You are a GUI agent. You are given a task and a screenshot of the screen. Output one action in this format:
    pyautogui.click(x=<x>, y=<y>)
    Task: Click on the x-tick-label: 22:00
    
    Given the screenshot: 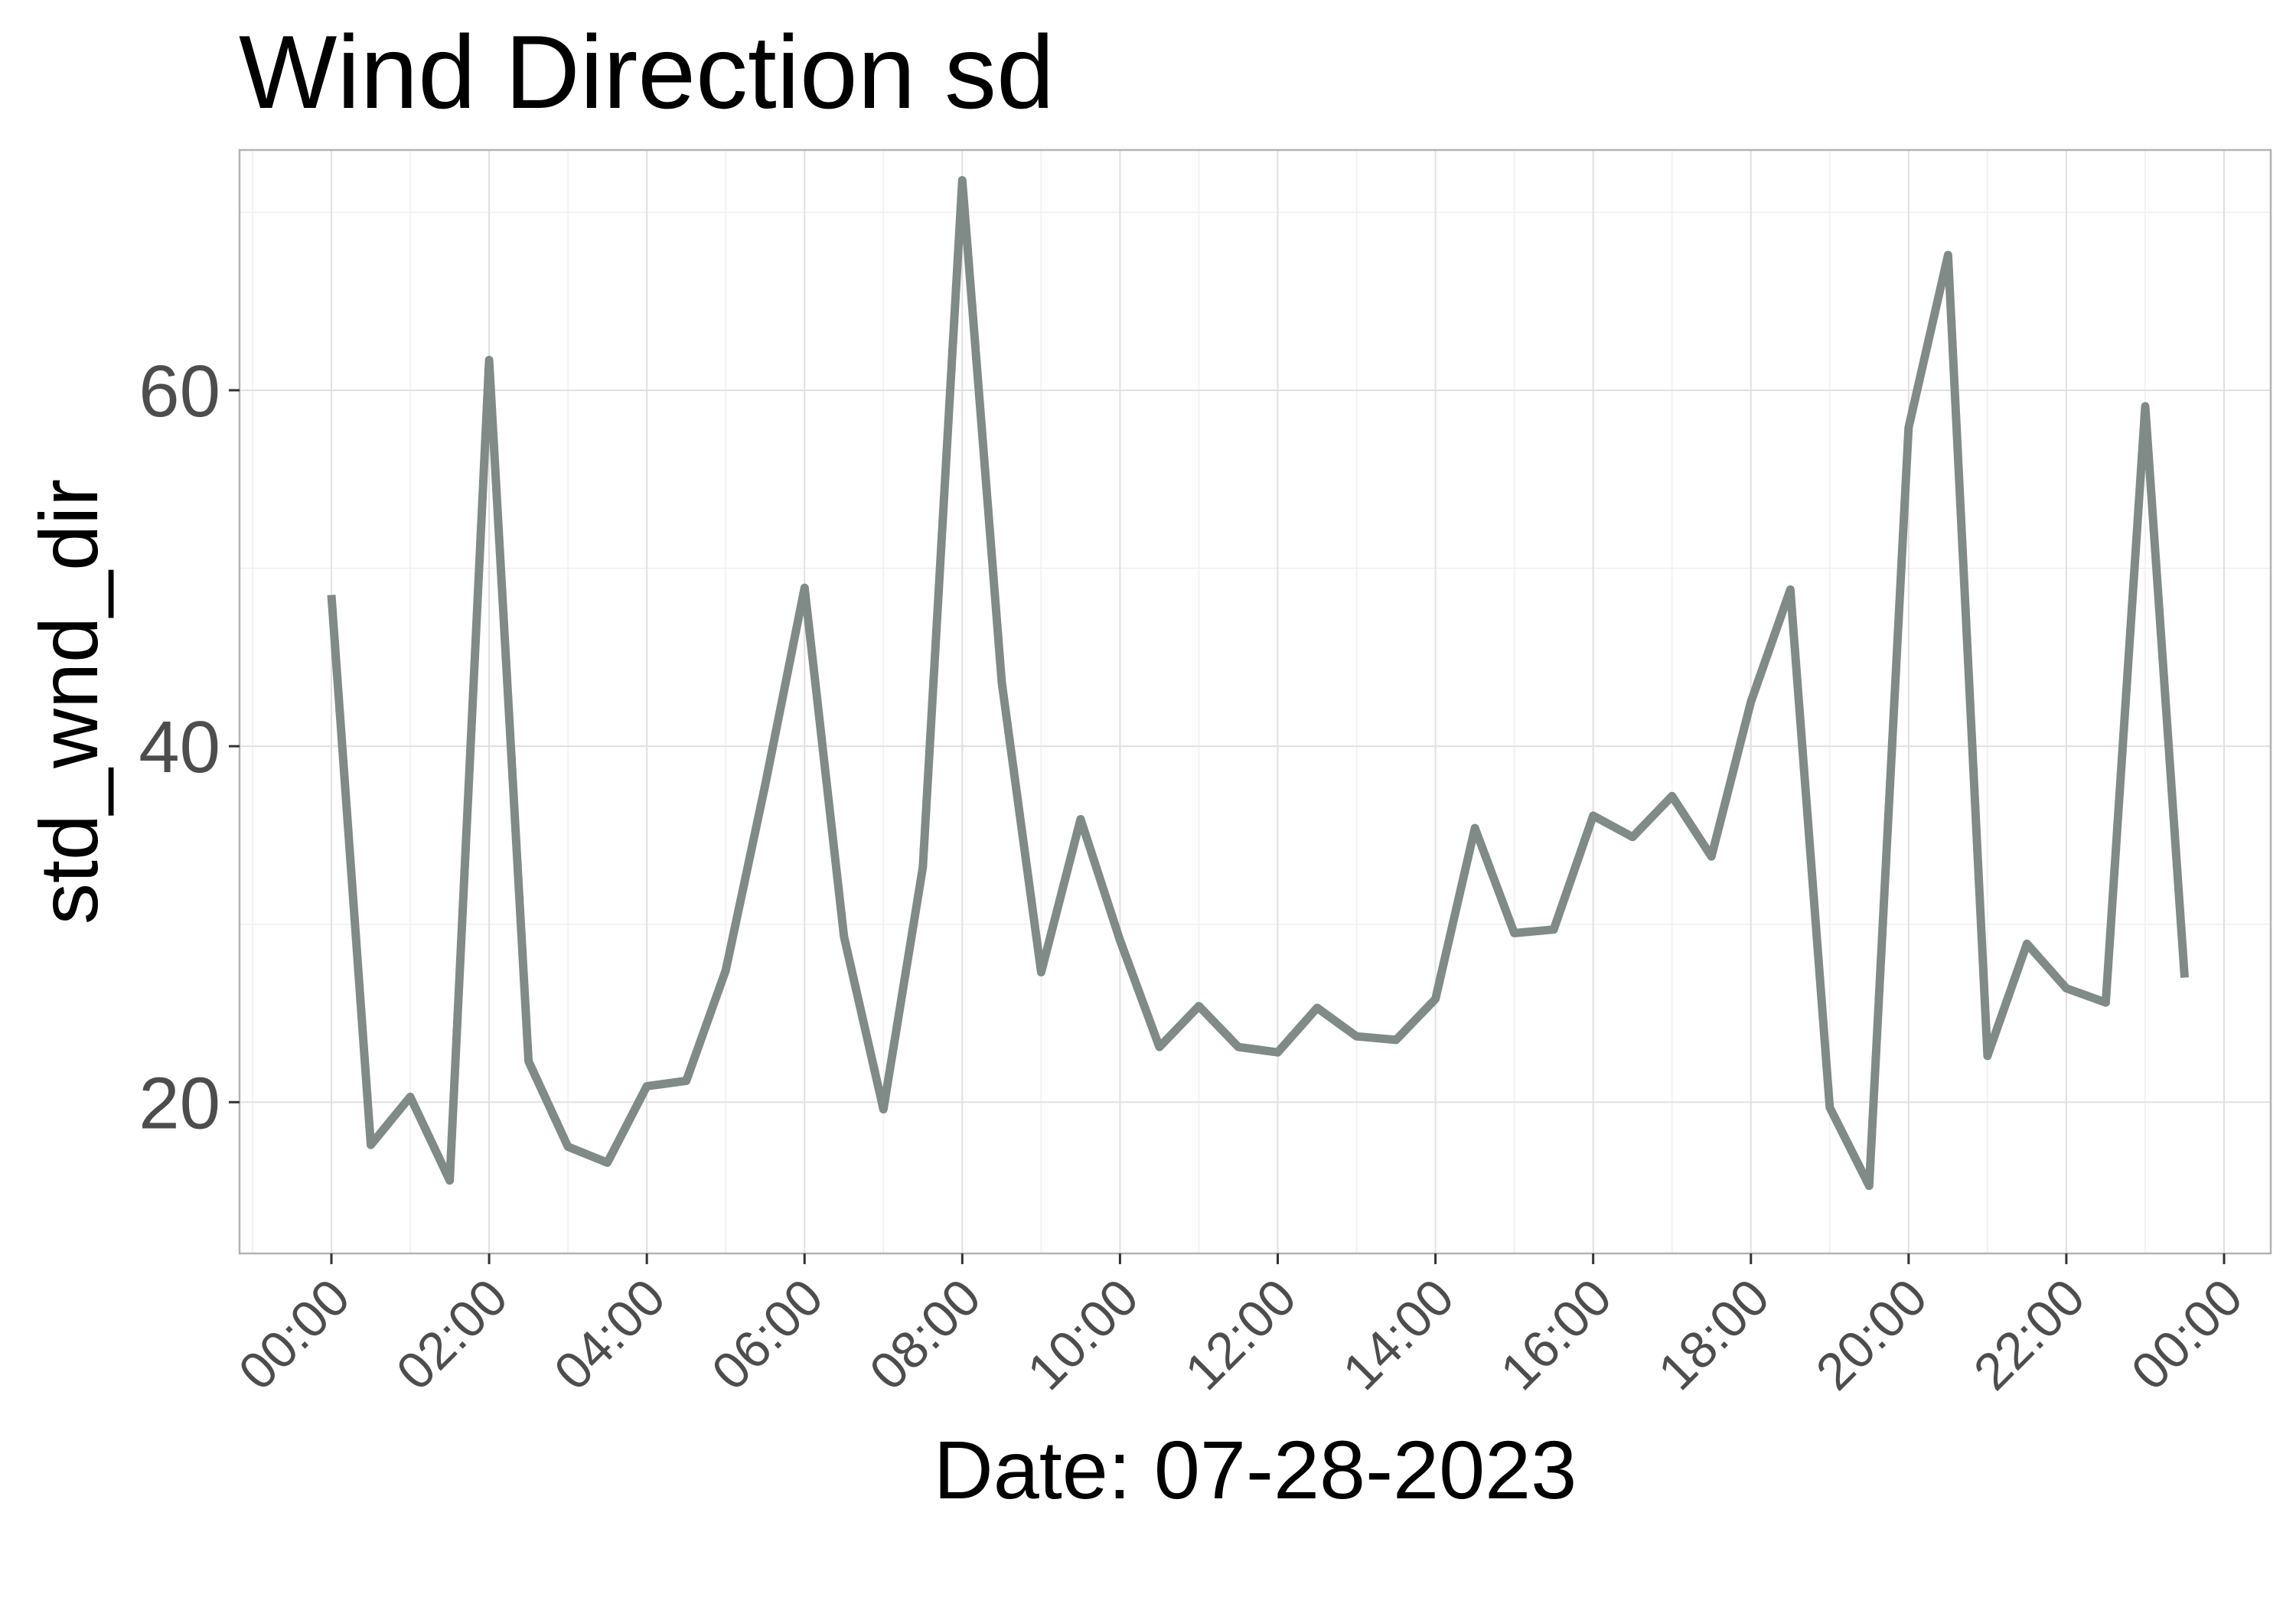 What is the action you would take?
    pyautogui.click(x=2028, y=1334)
    